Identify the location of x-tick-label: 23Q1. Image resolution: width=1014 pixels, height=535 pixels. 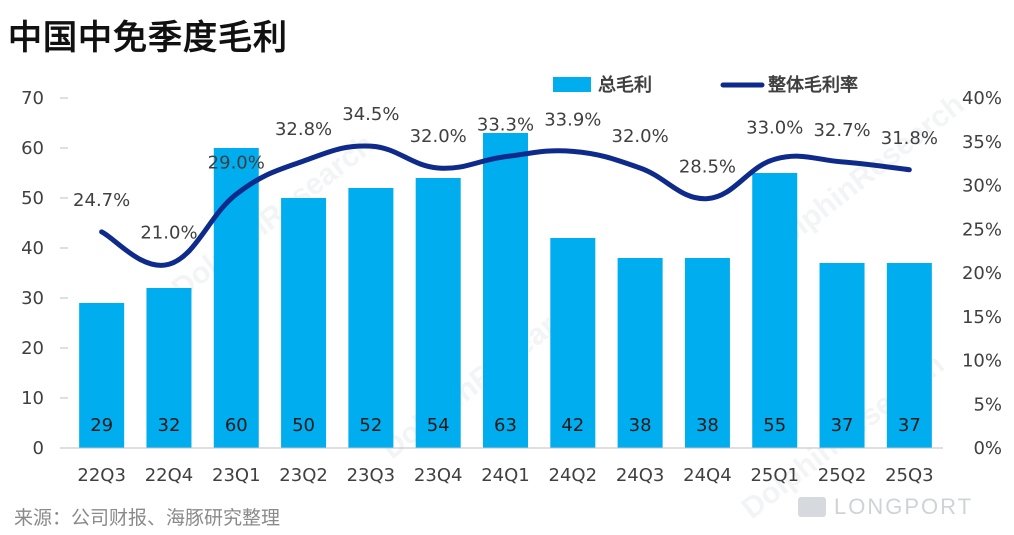
(236, 475).